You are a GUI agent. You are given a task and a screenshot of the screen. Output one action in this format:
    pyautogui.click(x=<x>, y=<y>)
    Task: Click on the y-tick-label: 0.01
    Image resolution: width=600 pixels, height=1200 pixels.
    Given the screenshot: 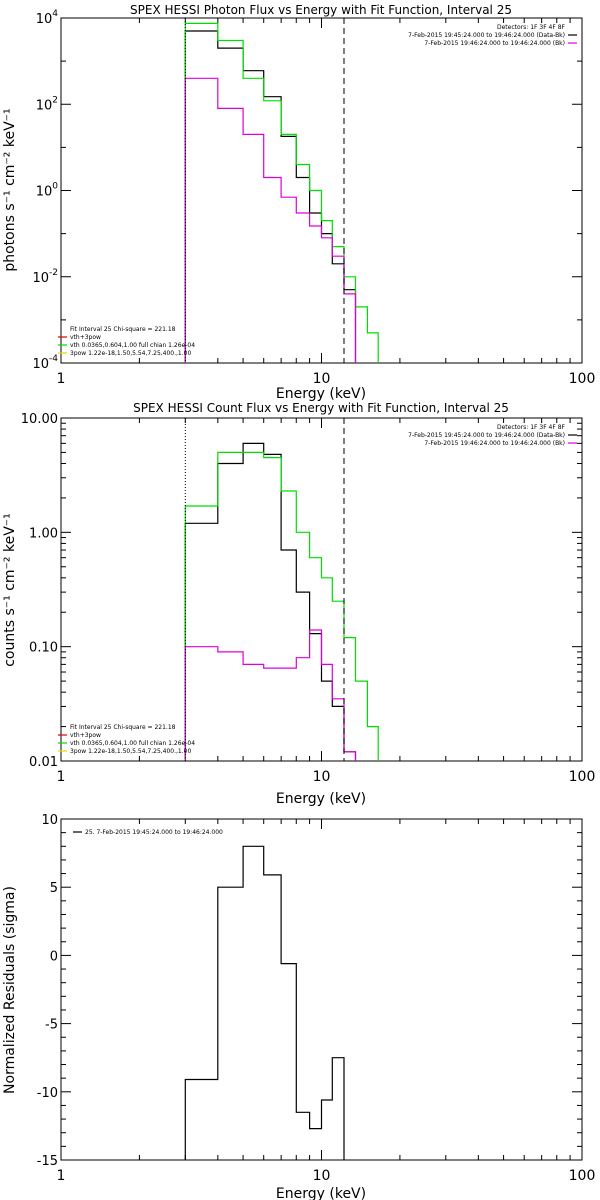 What is the action you would take?
    pyautogui.click(x=43, y=762)
    